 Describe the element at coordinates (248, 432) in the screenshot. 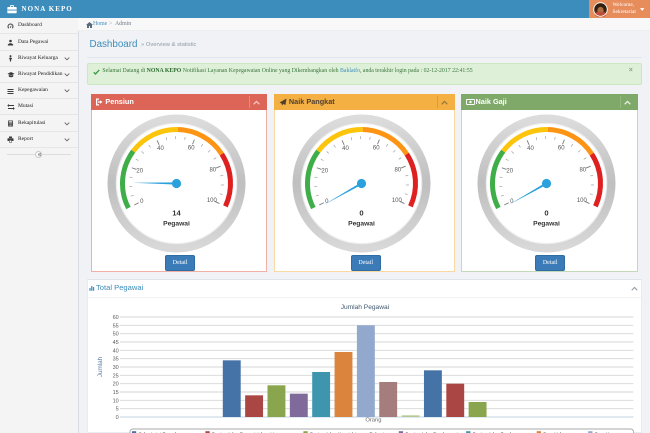

I see `svg-text: Bagian Adm. Pemerintahan Umum` at that location.